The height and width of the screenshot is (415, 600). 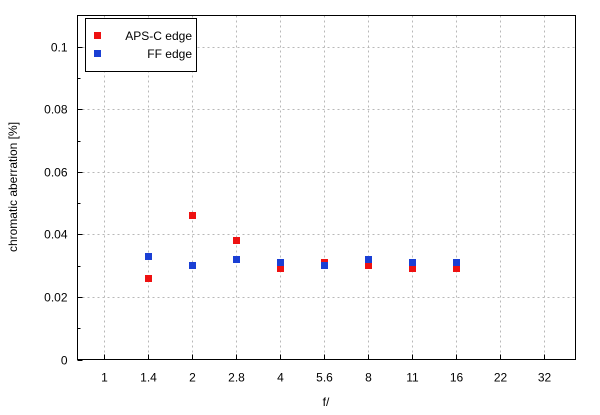 I want to click on point-aps-c-edge-f2, so click(x=192, y=215).